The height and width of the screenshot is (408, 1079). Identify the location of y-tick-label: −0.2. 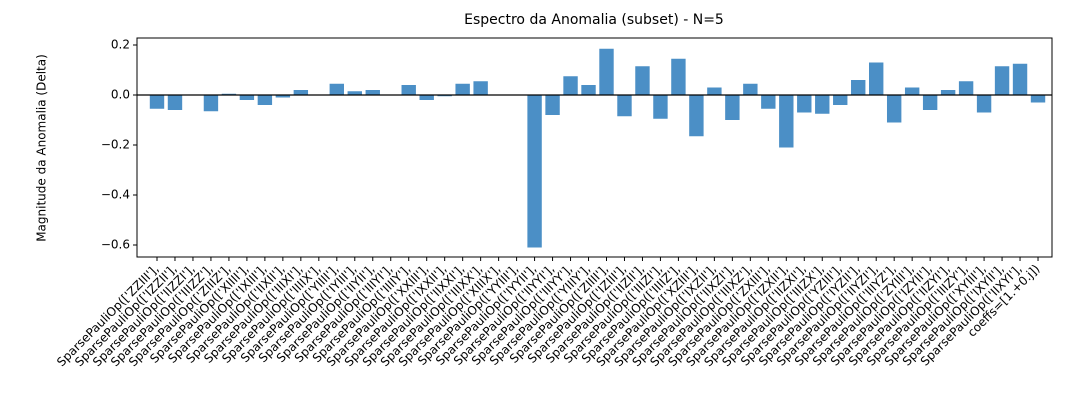
(115, 145).